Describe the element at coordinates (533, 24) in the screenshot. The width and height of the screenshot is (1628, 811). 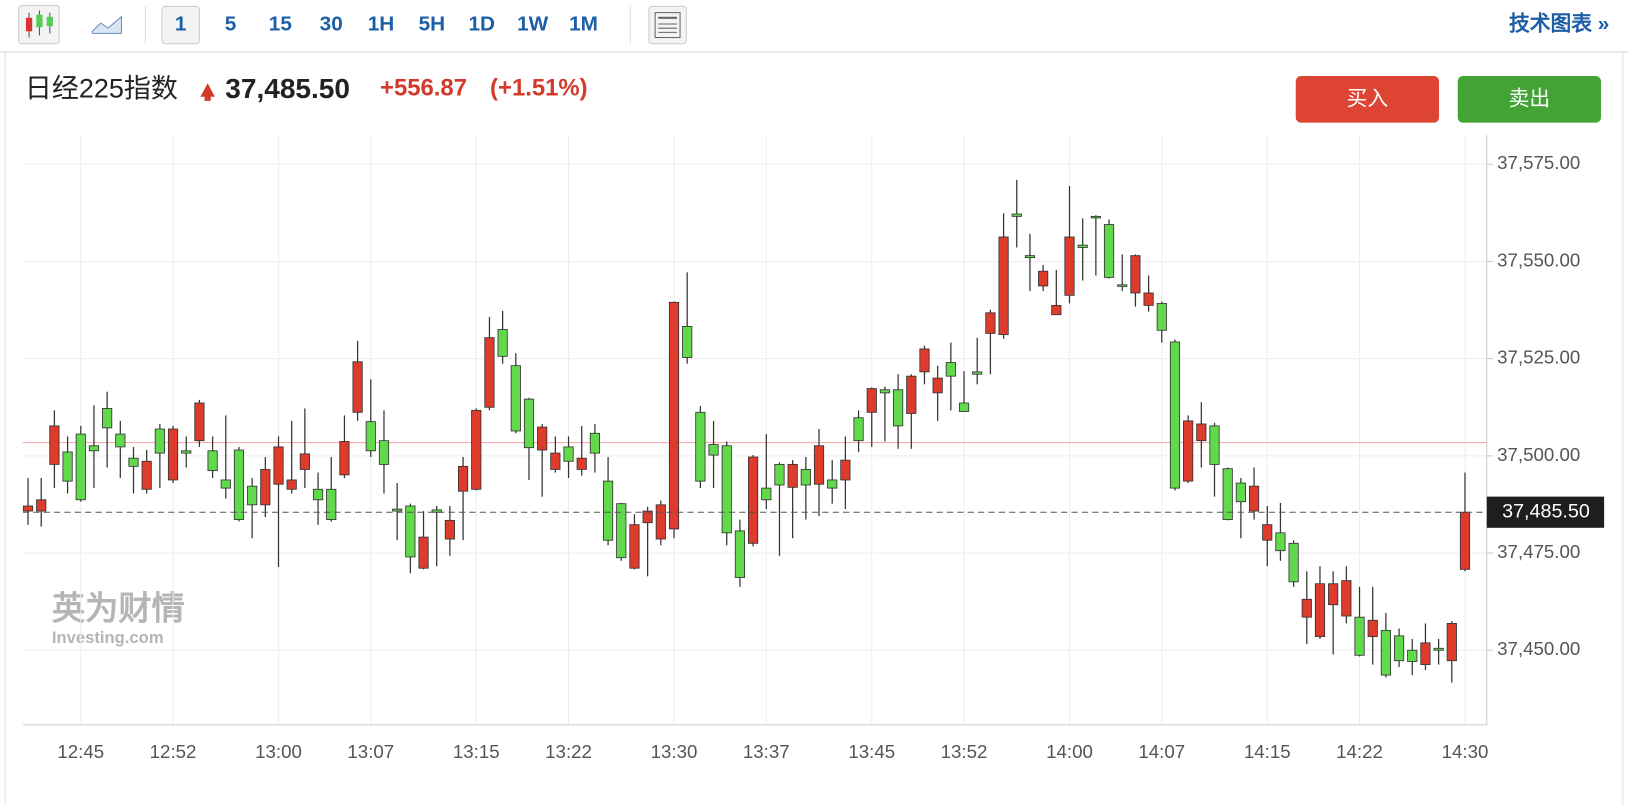
I see `interval-button: 1W` at that location.